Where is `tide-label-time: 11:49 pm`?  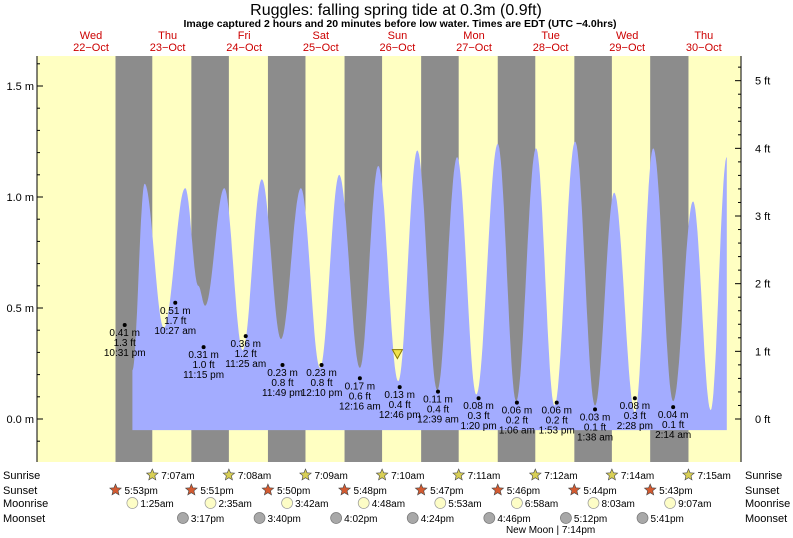
tide-label-time: 11:49 pm is located at coordinates (282, 393).